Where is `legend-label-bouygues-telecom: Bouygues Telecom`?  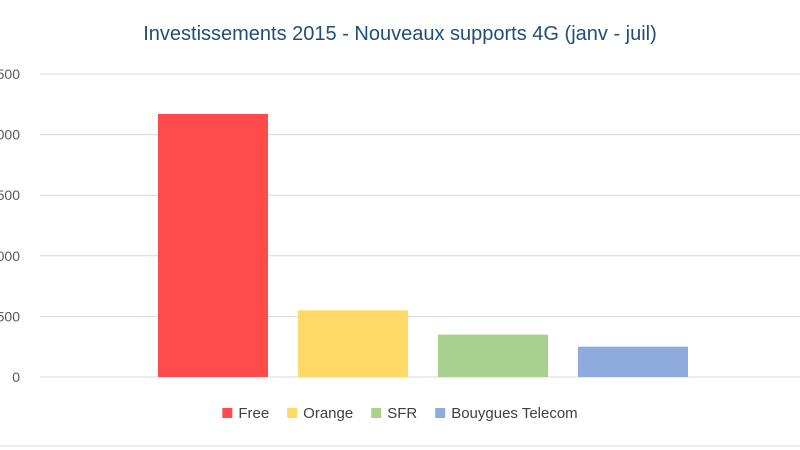 legend-label-bouygues-telecom: Bouygues Telecom is located at coordinates (514, 413).